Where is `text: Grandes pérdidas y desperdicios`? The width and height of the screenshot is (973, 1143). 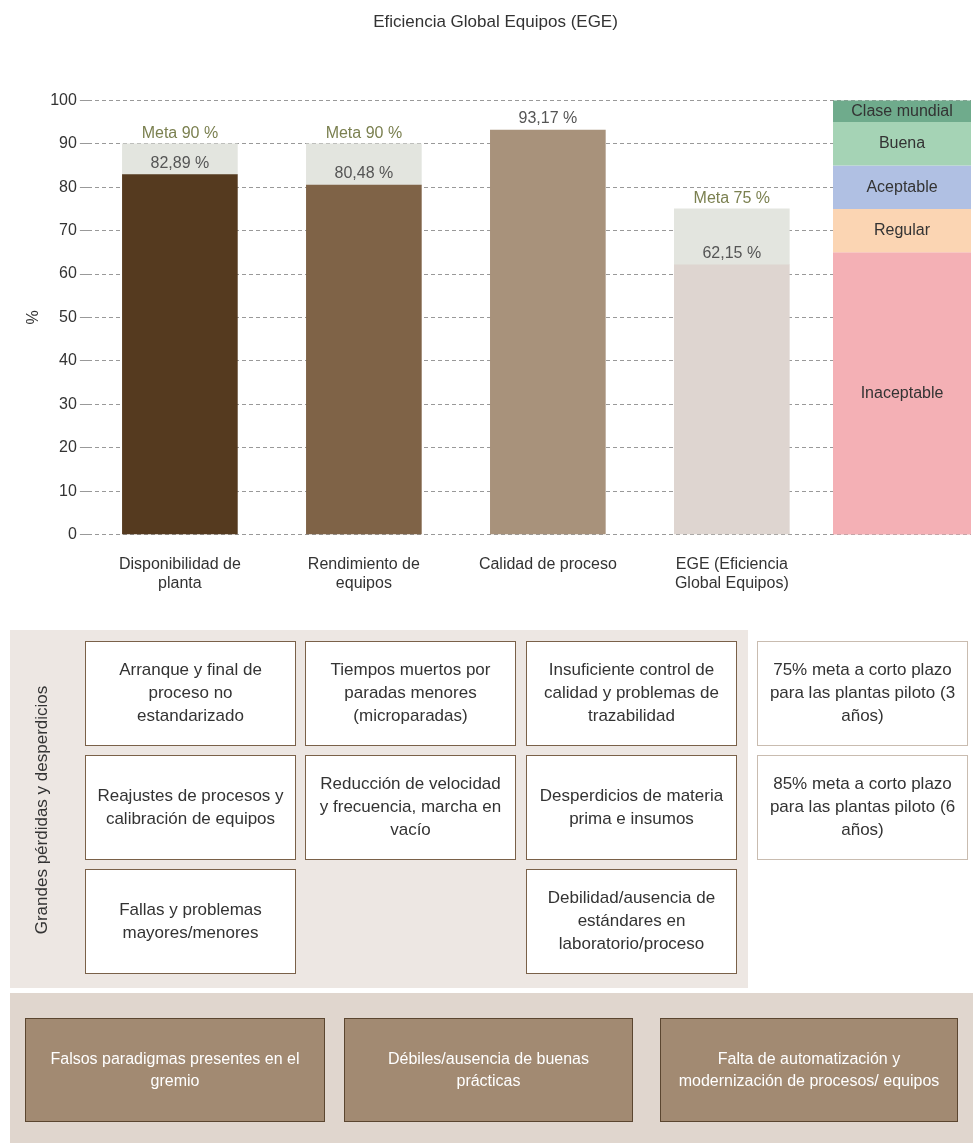
text: Grandes pérdidas y desperdicios is located at coordinates (42, 810).